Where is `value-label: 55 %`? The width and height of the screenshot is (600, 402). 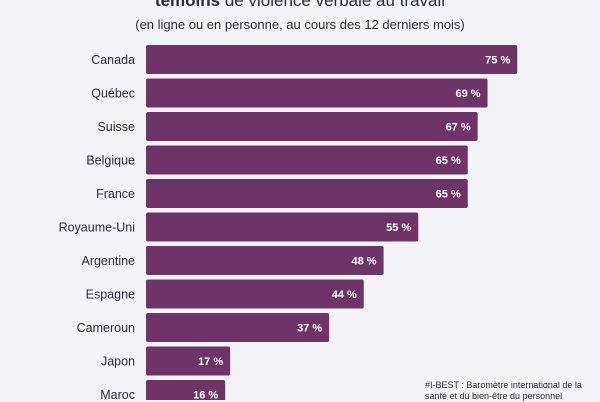
value-label: 55 % is located at coordinates (398, 228).